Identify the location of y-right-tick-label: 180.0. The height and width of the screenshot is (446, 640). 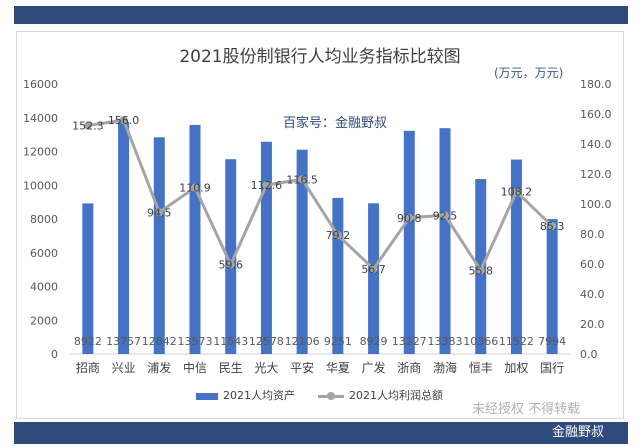
(596, 84).